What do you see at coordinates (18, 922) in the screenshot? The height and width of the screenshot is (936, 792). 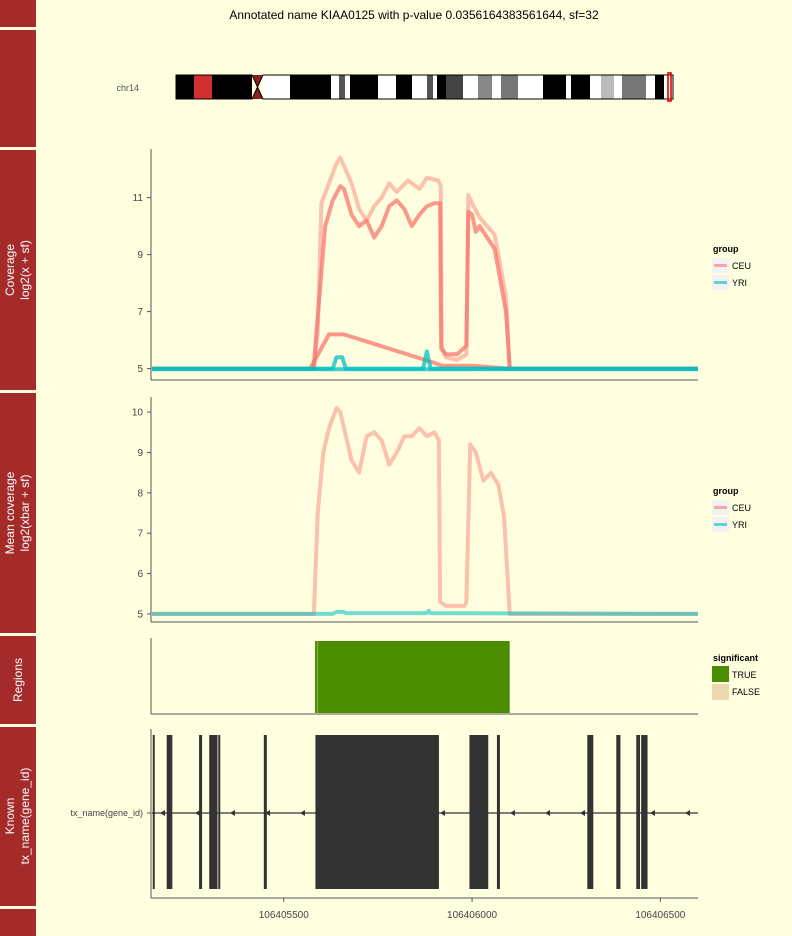 I see `strip-bottom` at bounding box center [18, 922].